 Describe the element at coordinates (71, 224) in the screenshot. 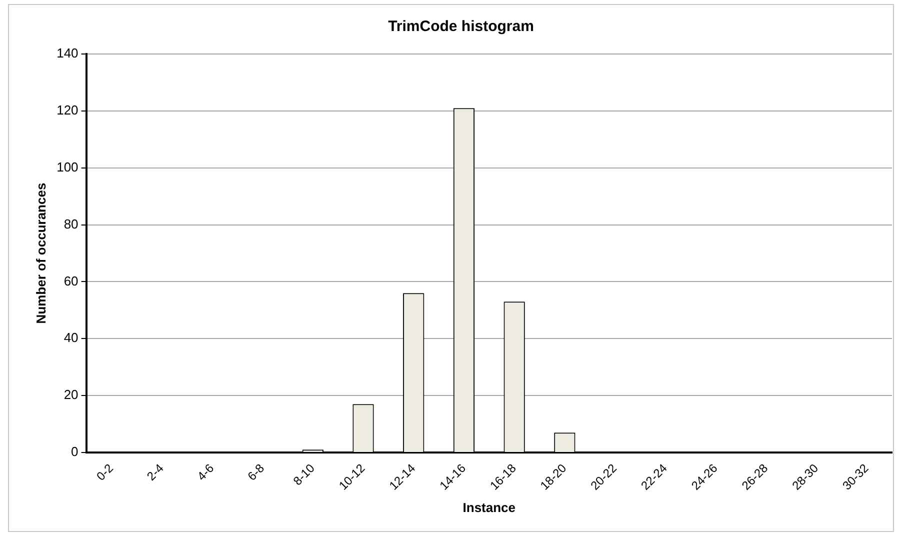

I see `y-tick-label: 80` at that location.